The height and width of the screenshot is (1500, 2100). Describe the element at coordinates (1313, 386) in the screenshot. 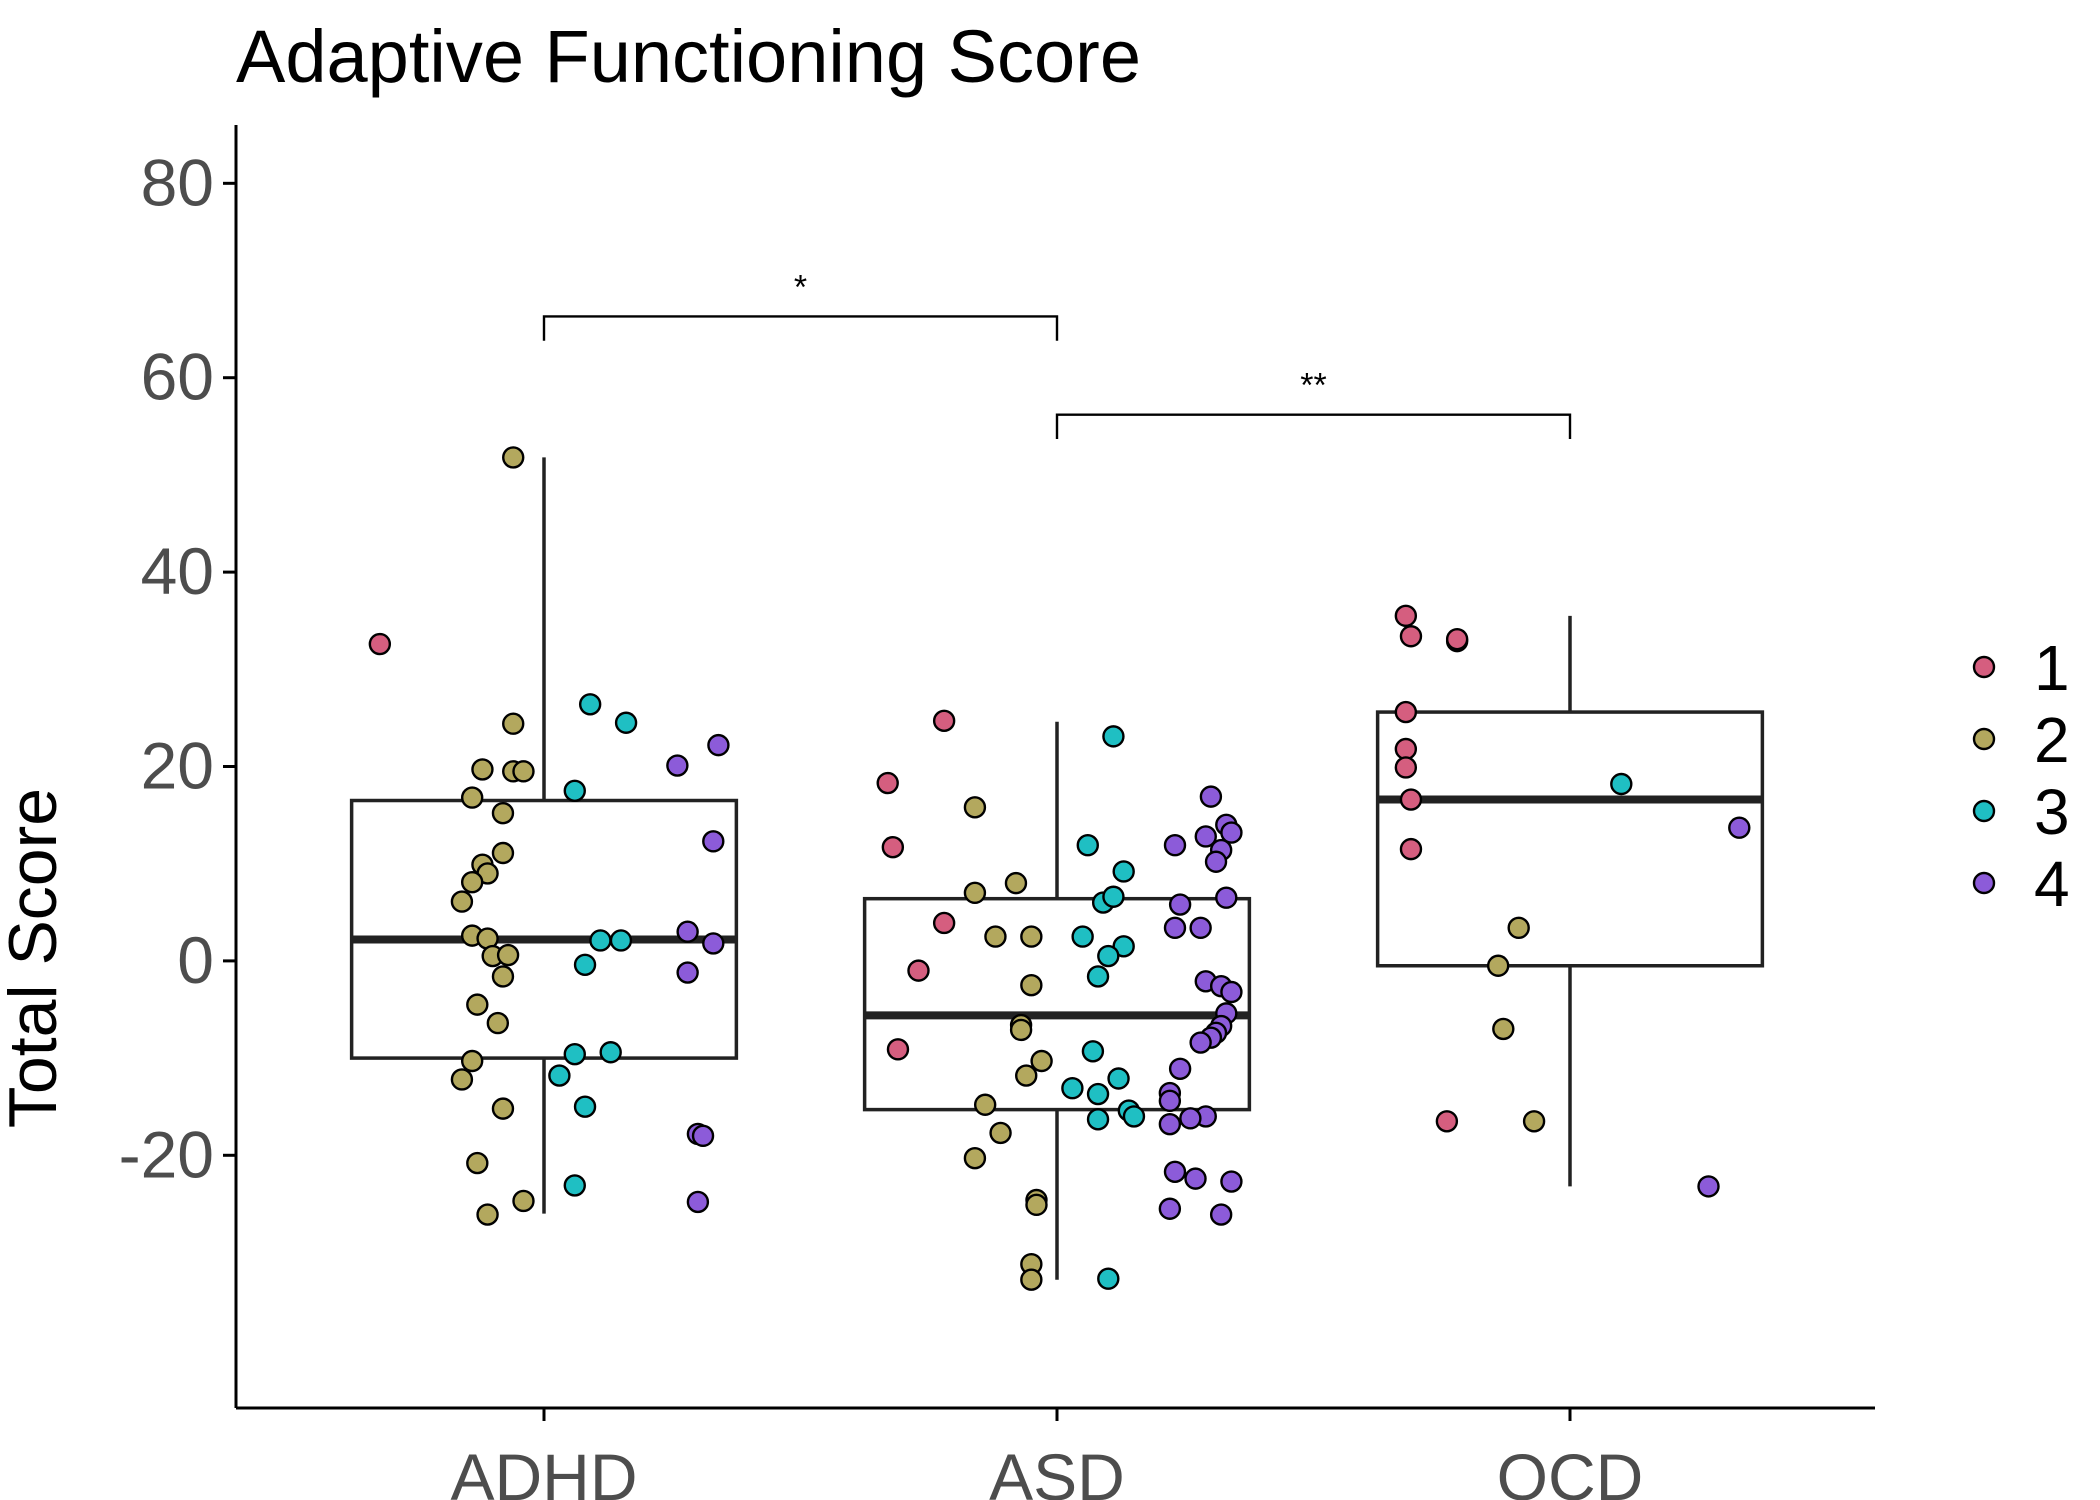

I see `significance-label: **` at that location.